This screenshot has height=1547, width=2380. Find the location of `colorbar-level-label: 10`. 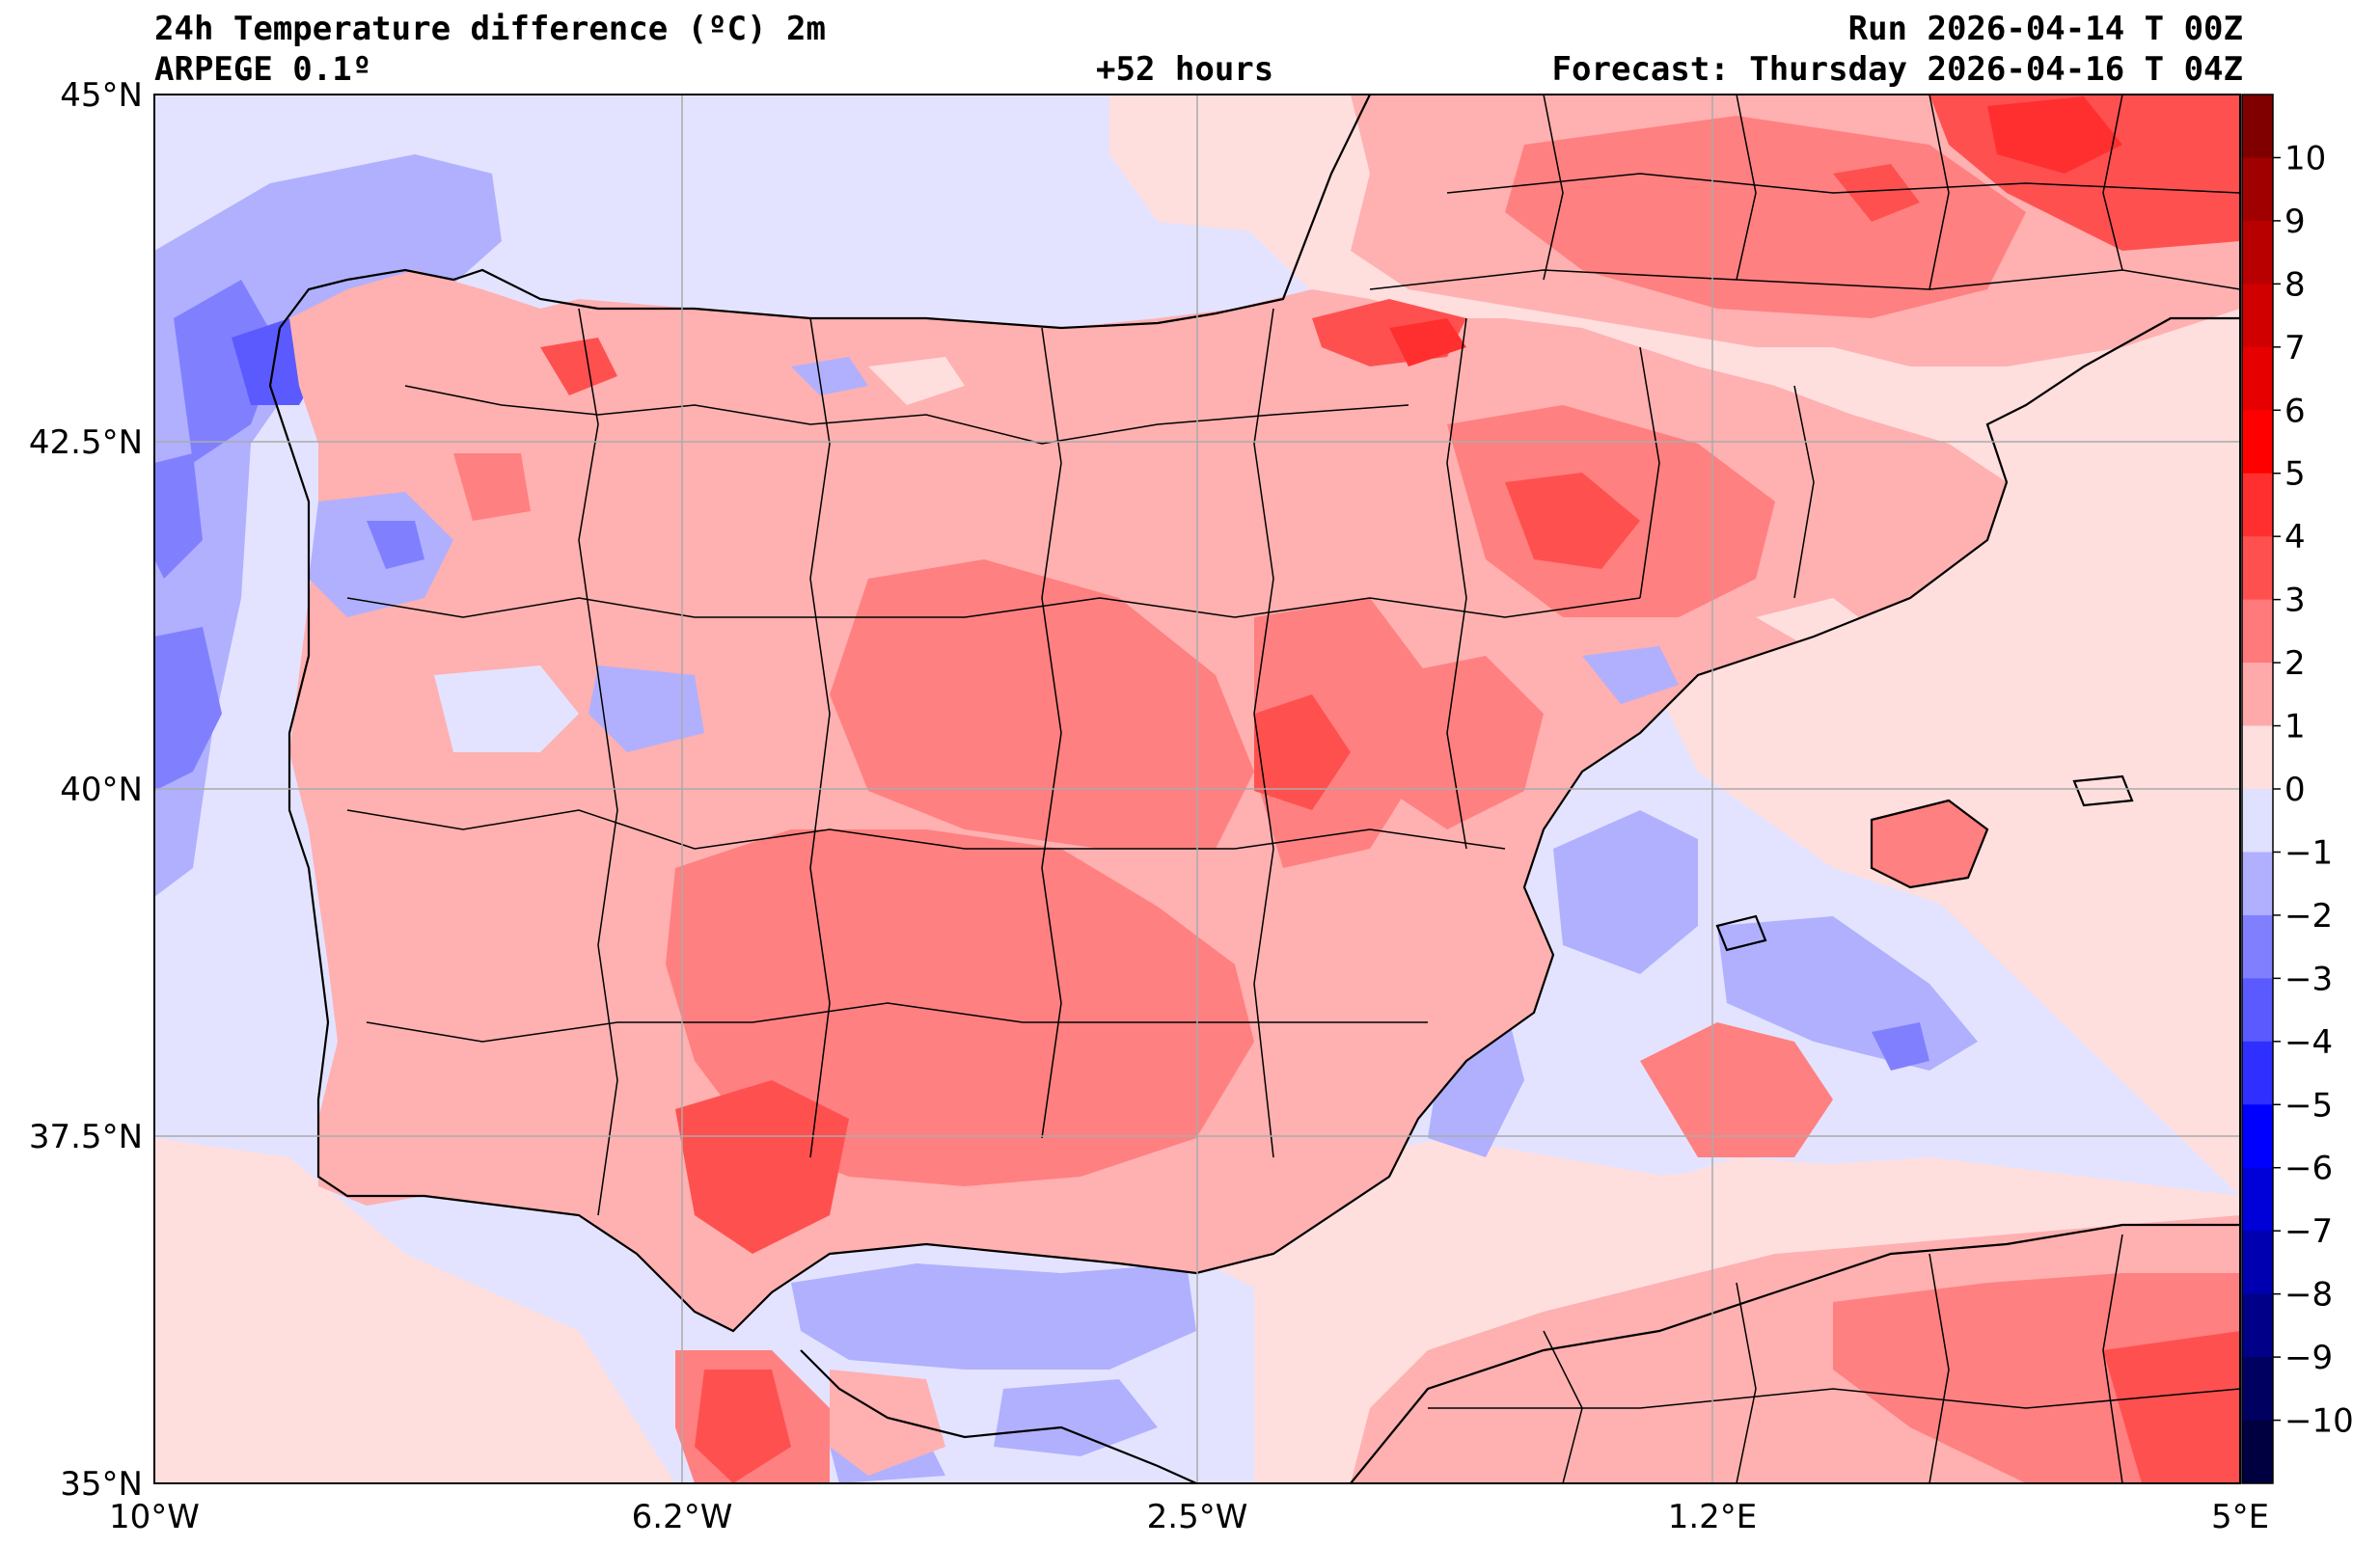

colorbar-level-label: 10 is located at coordinates (2305, 158).